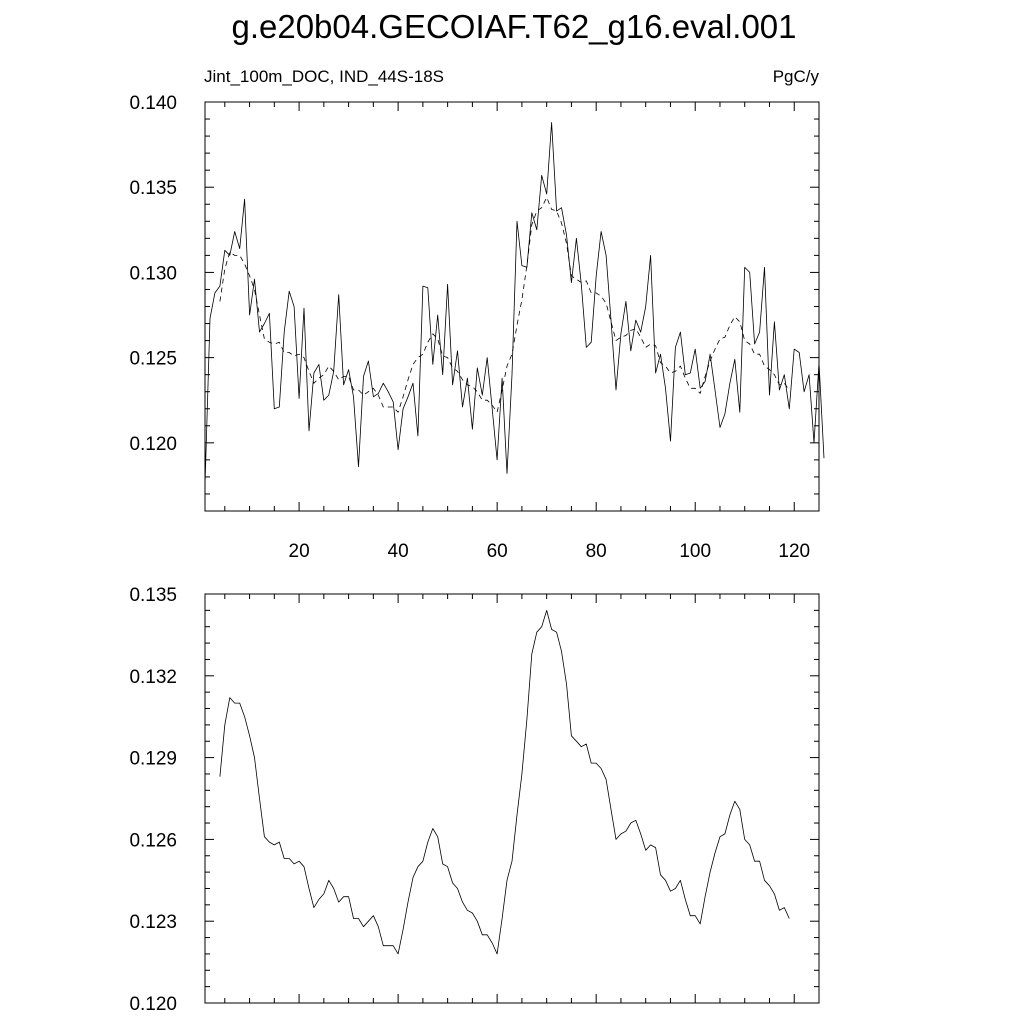  Describe the element at coordinates (596, 551) in the screenshot. I see `x-tick-label: 80` at that location.